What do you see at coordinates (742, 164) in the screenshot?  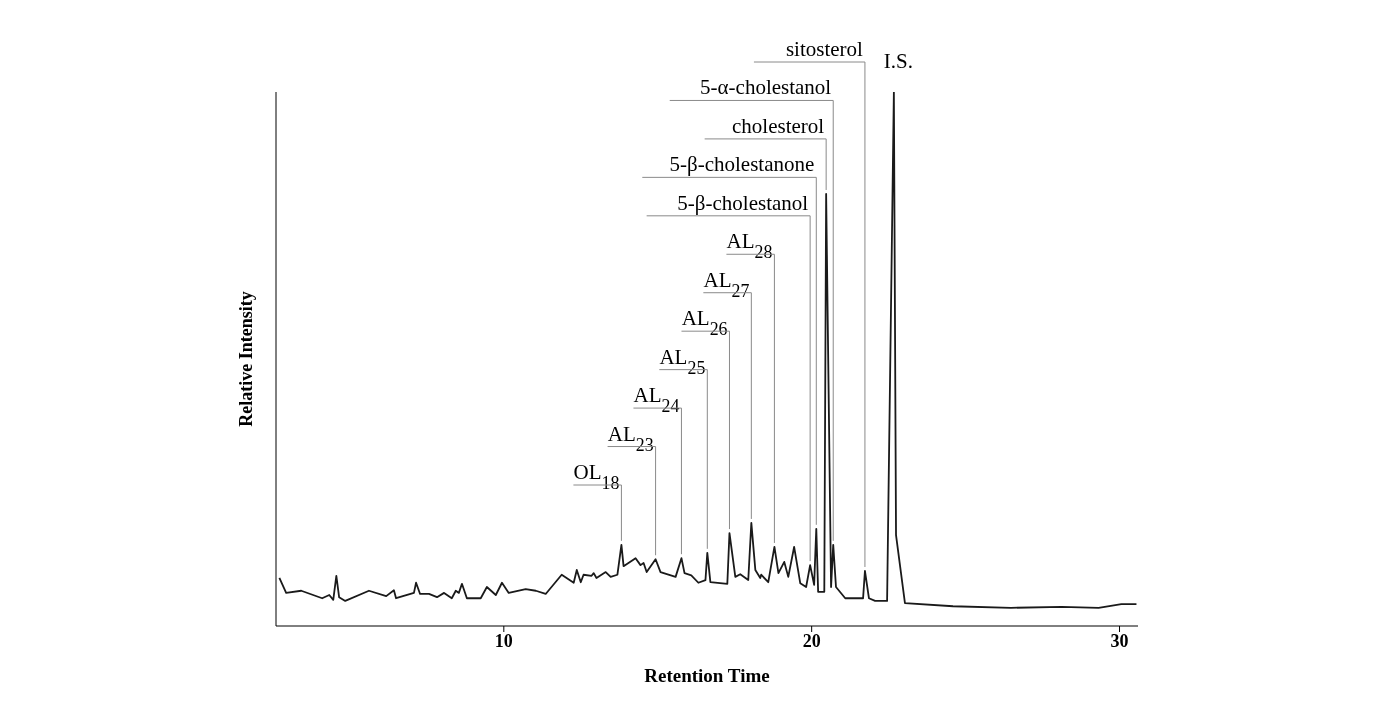 I see `annotation: 5-β-cholestanone` at bounding box center [742, 164].